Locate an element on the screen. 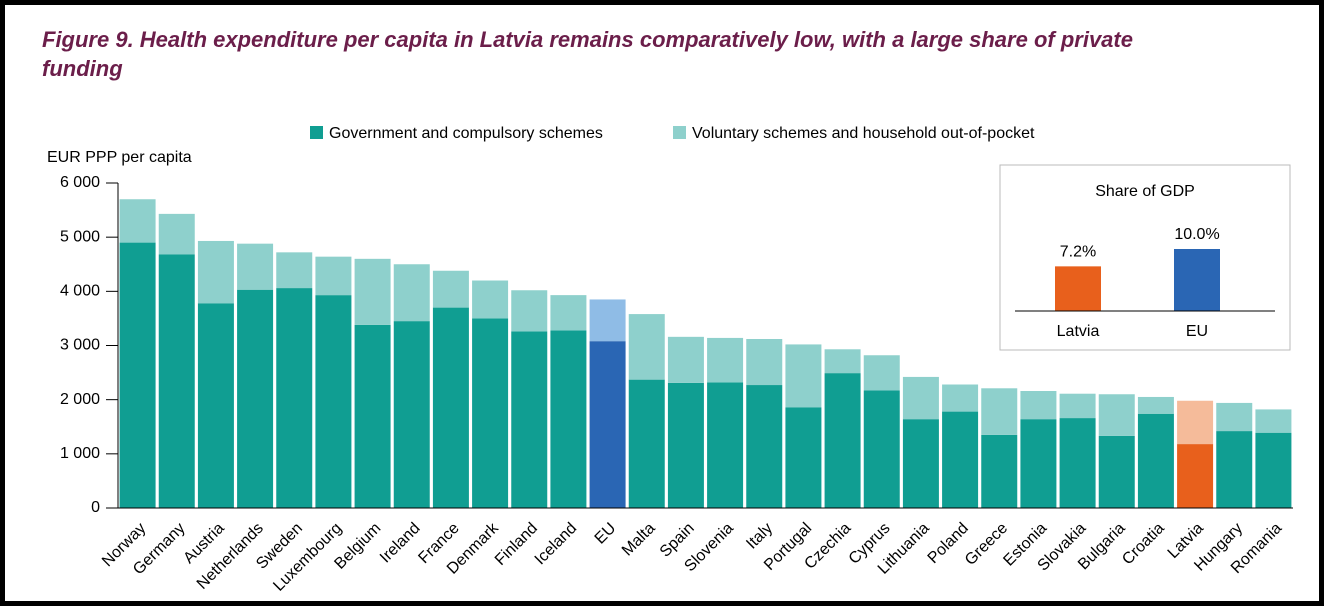  y-axis-label: EUR PPP per capita is located at coordinates (119, 157).